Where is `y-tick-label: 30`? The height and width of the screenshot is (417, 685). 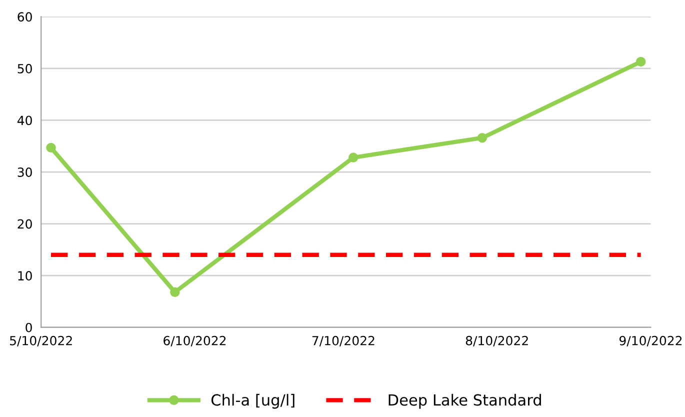
y-tick-label: 30 is located at coordinates (25, 172).